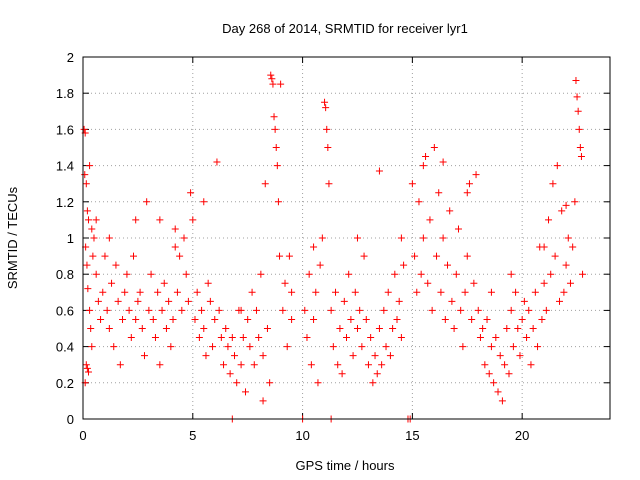 Image resolution: width=640 pixels, height=480 pixels. I want to click on y-axis-label: SRMTID / TECUs, so click(12, 237).